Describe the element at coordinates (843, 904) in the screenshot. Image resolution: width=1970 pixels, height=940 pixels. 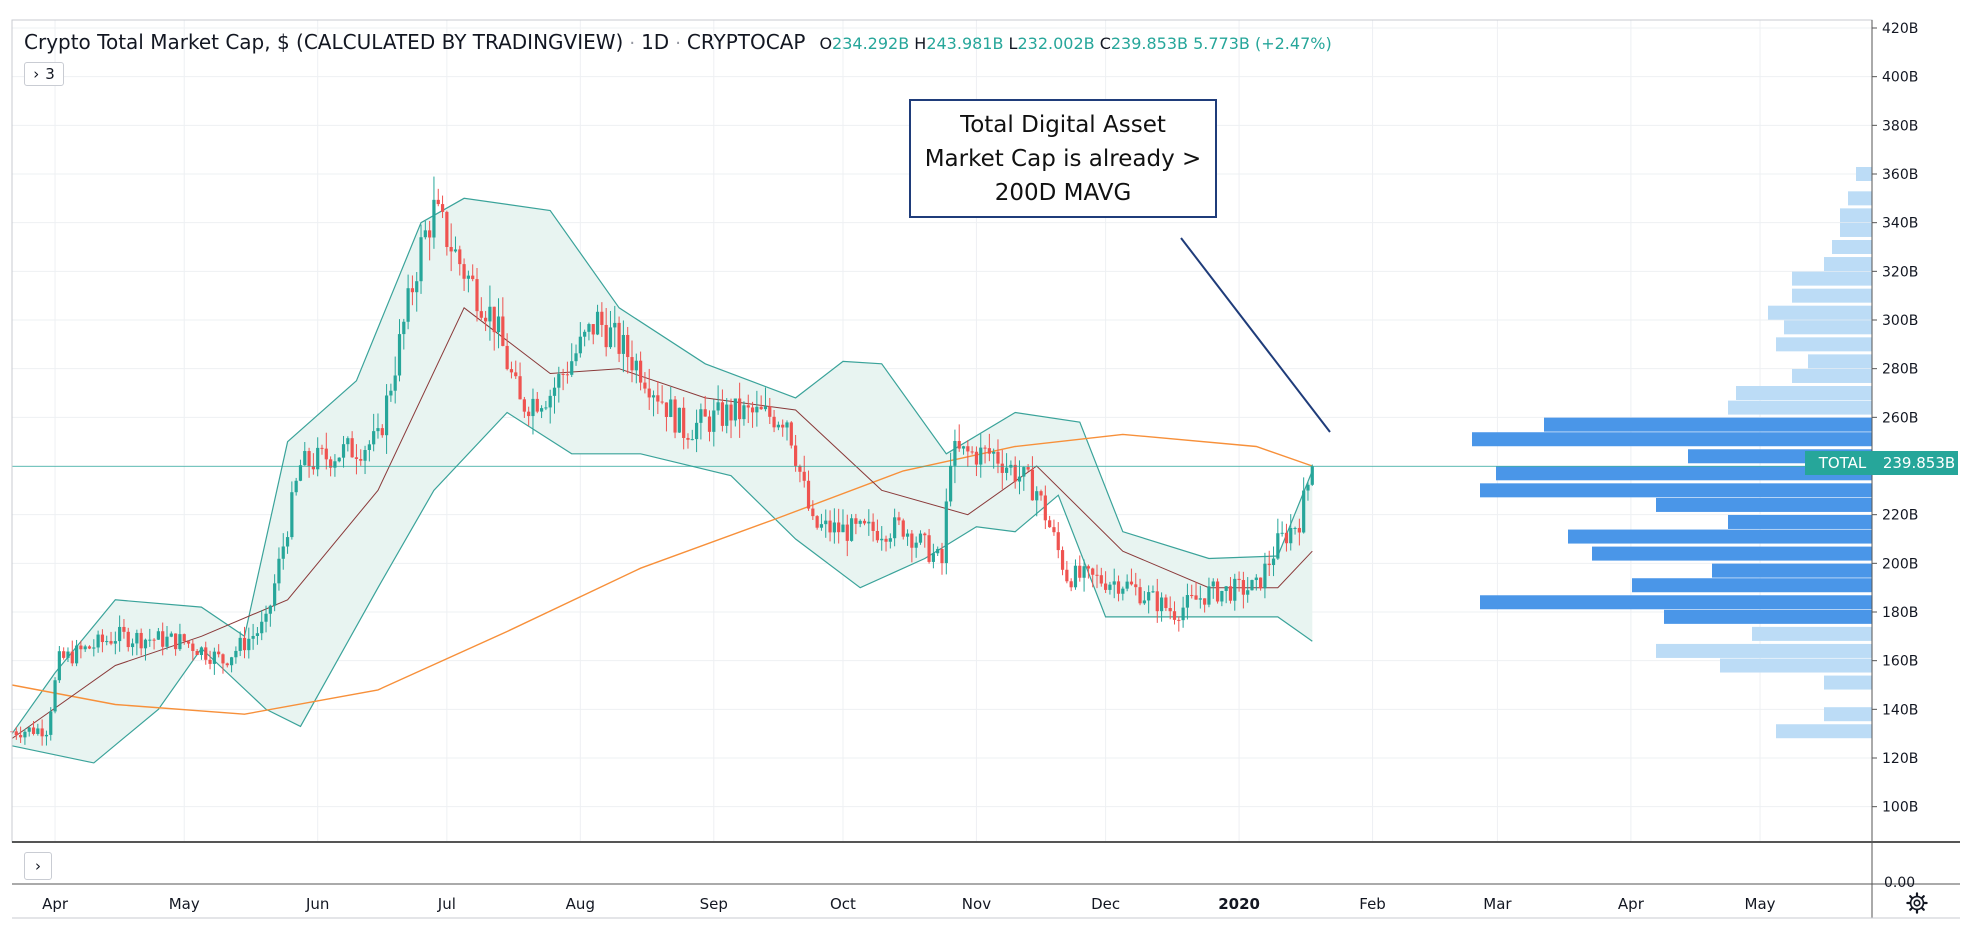
I see `x-tick-label: Oct` at that location.